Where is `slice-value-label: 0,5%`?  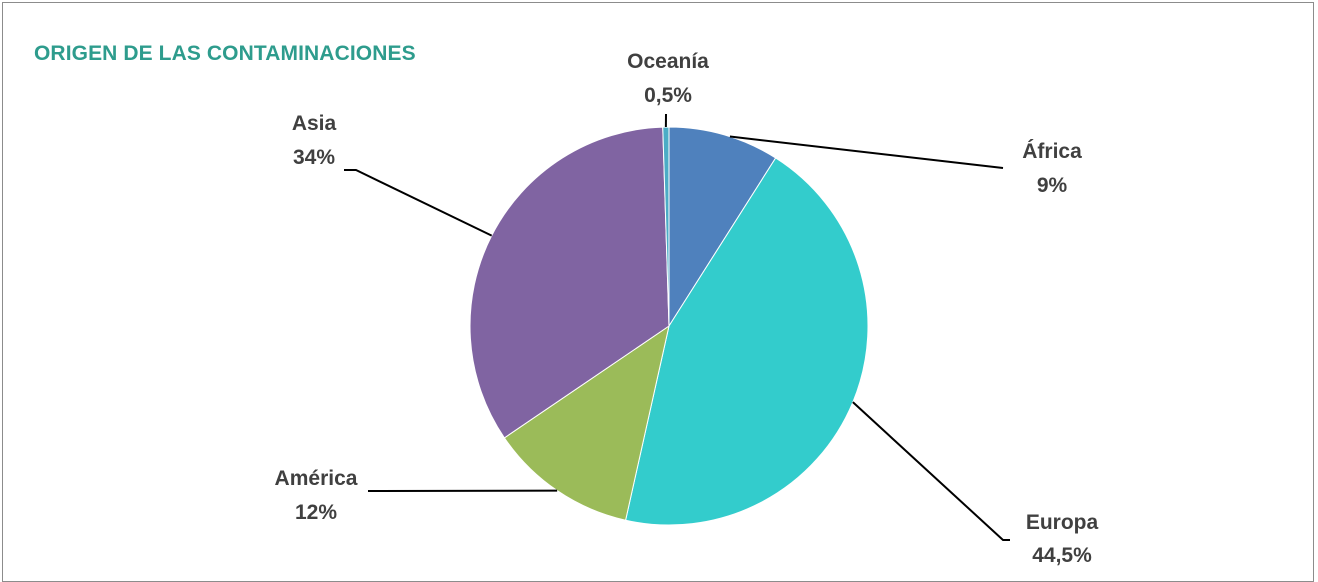 slice-value-label: 0,5% is located at coordinates (668, 95).